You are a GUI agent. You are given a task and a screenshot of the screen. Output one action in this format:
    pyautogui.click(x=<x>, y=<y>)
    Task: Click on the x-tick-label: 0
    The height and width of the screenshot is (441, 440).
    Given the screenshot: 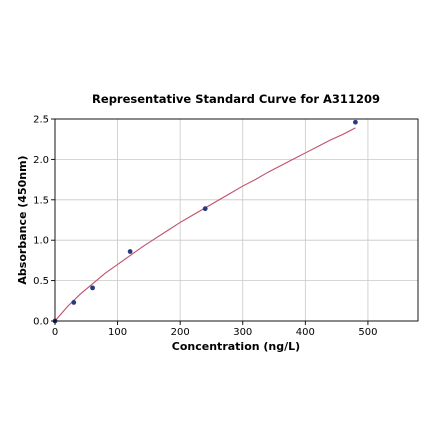 What is the action you would take?
    pyautogui.click(x=55, y=332)
    